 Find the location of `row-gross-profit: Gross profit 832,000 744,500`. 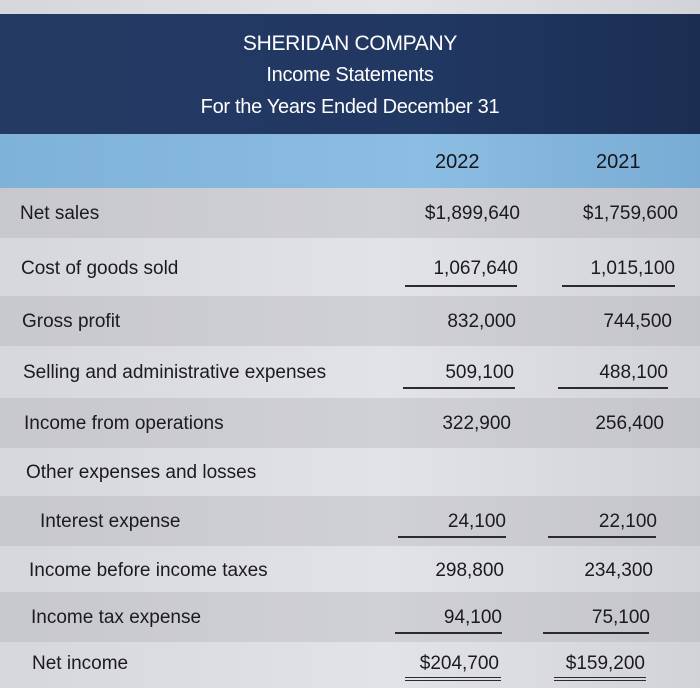

row-gross-profit: Gross profit 832,000 744,500 is located at coordinates (350, 321).